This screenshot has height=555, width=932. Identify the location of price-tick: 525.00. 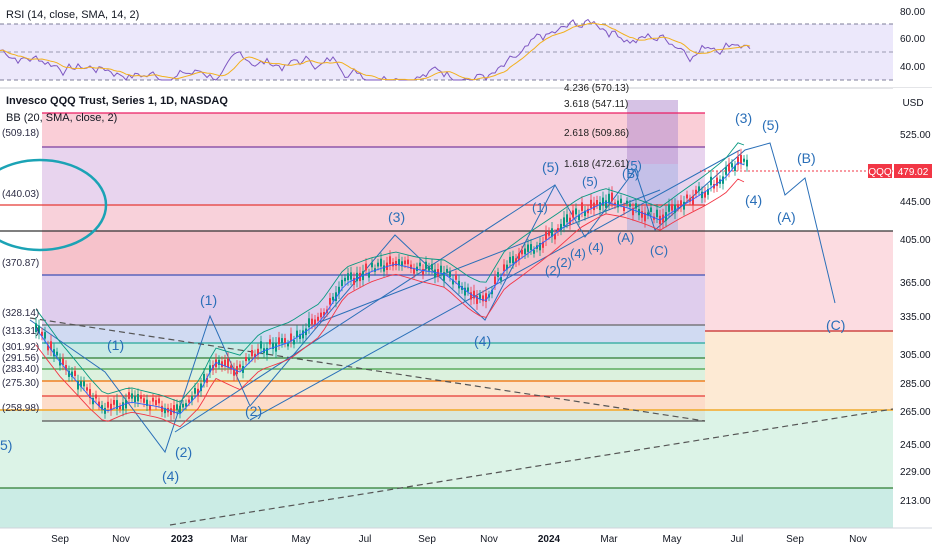
(915, 135).